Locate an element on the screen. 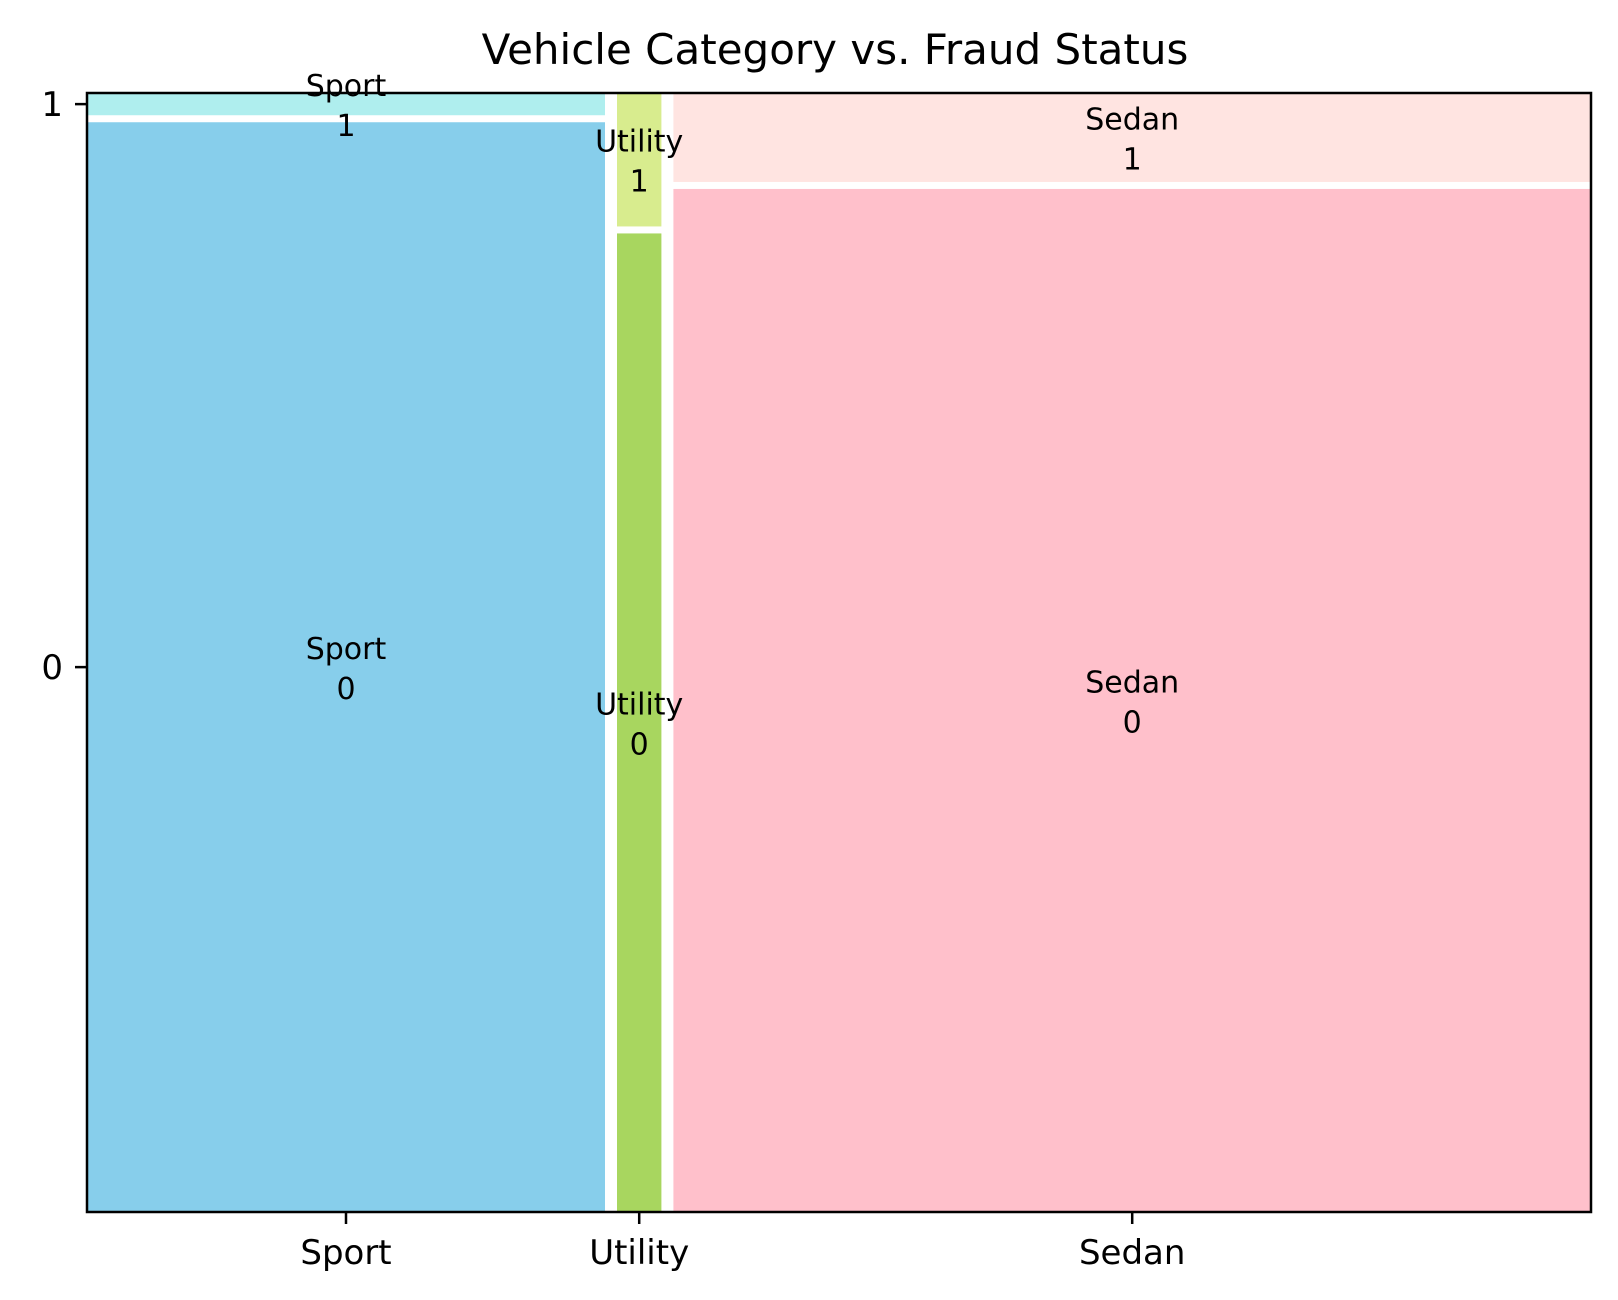  cell-label-utility-0: Utility 0 is located at coordinates (639, 725).